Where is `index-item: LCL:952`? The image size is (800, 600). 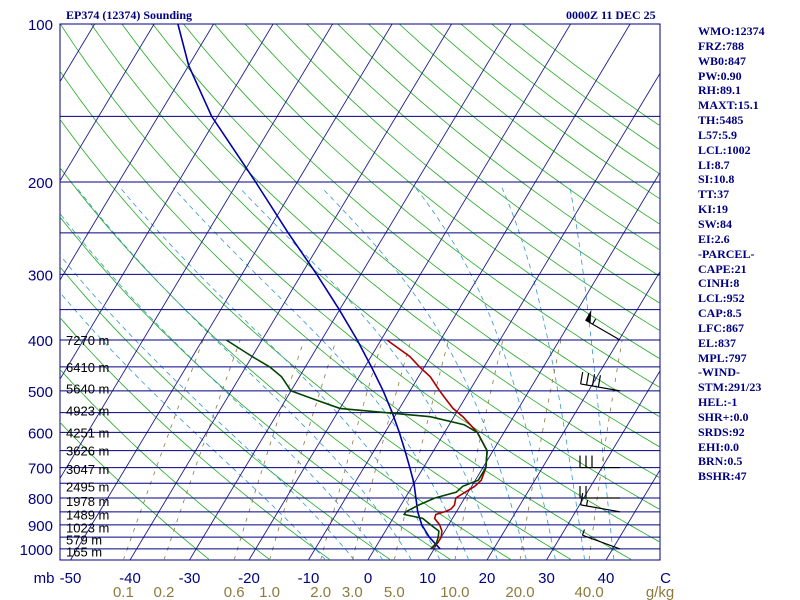 index-item: LCL:952 is located at coordinates (721, 298).